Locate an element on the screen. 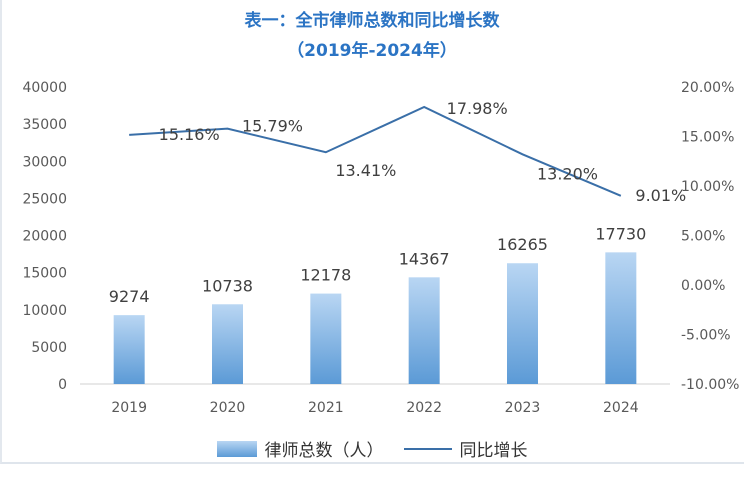 The height and width of the screenshot is (481, 744). line-data-label: 17.98% is located at coordinates (477, 108).